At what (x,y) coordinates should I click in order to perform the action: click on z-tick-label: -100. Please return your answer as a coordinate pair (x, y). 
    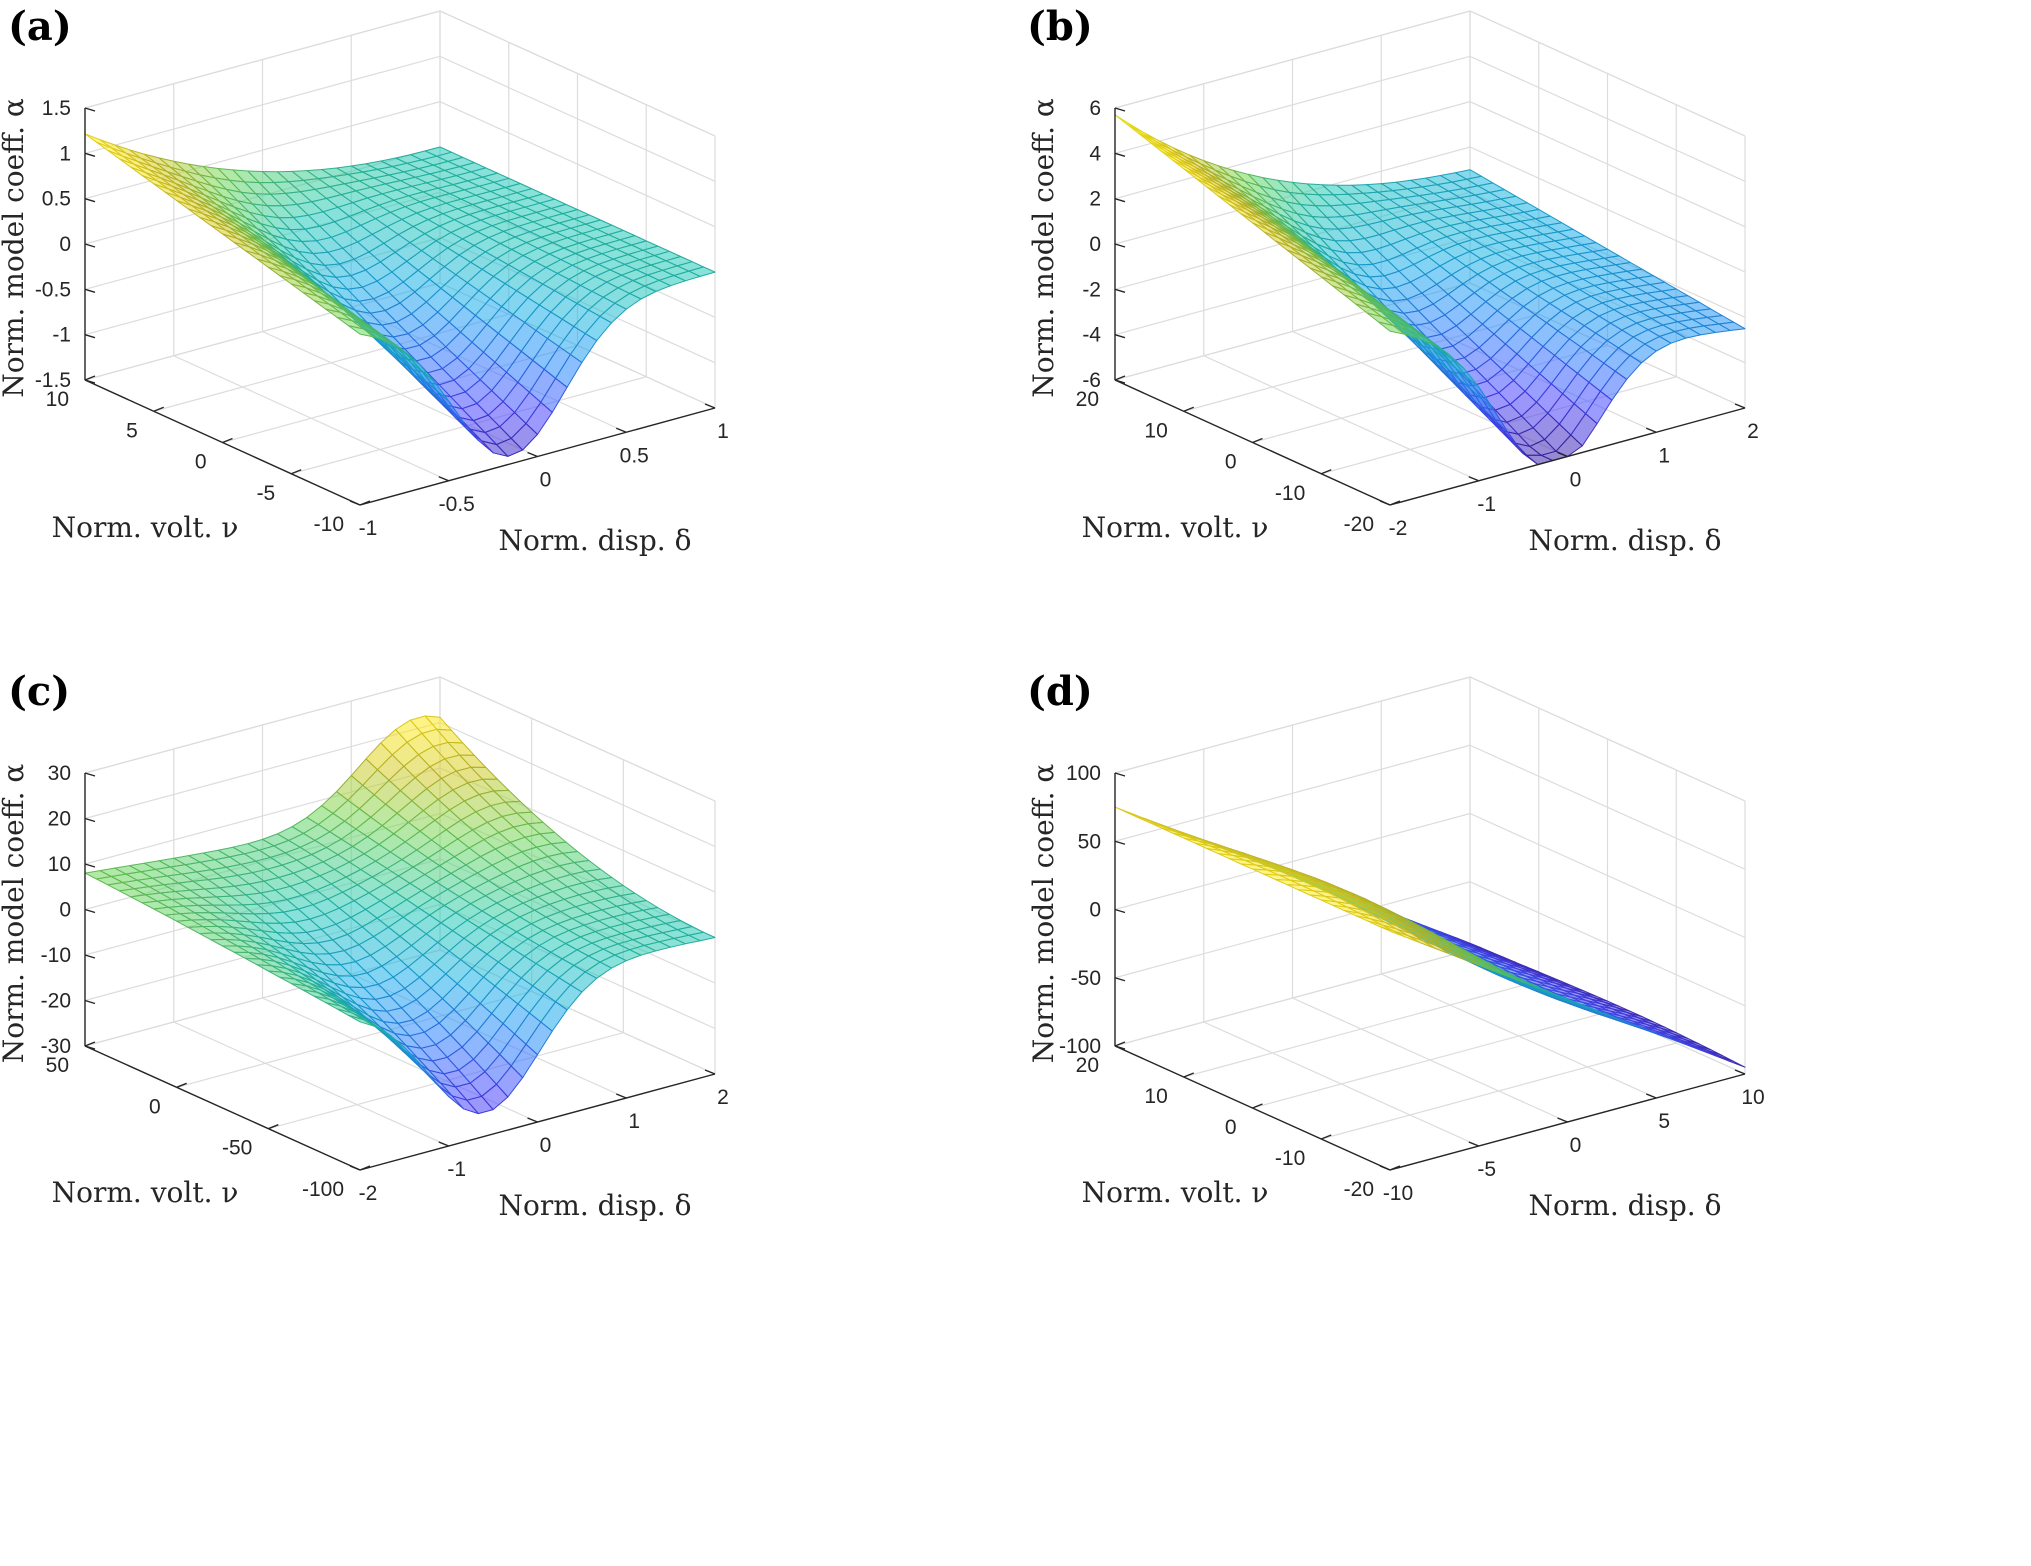
    Looking at the image, I should click on (1080, 1046).